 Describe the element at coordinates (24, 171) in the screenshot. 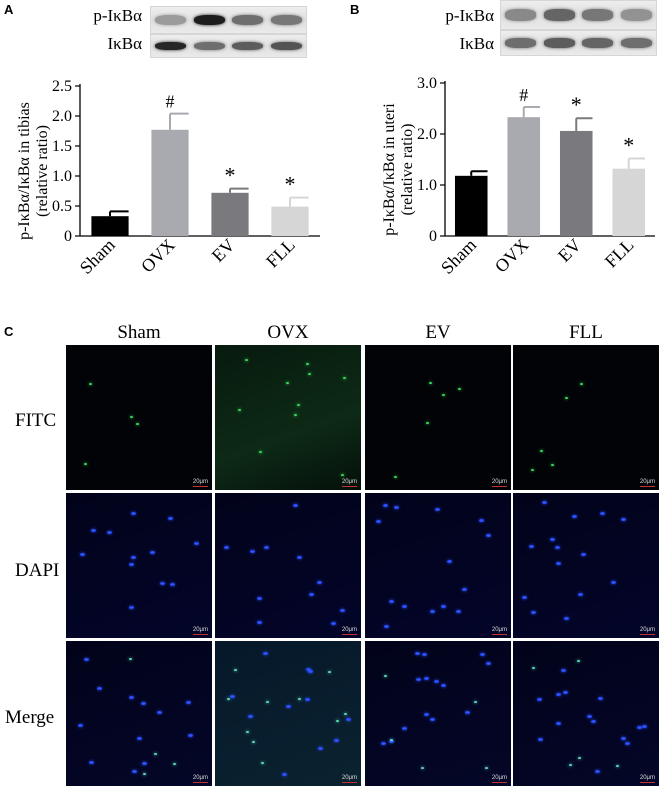

I see `y-axis-label: p-IκBα/IκBα in tibias` at that location.